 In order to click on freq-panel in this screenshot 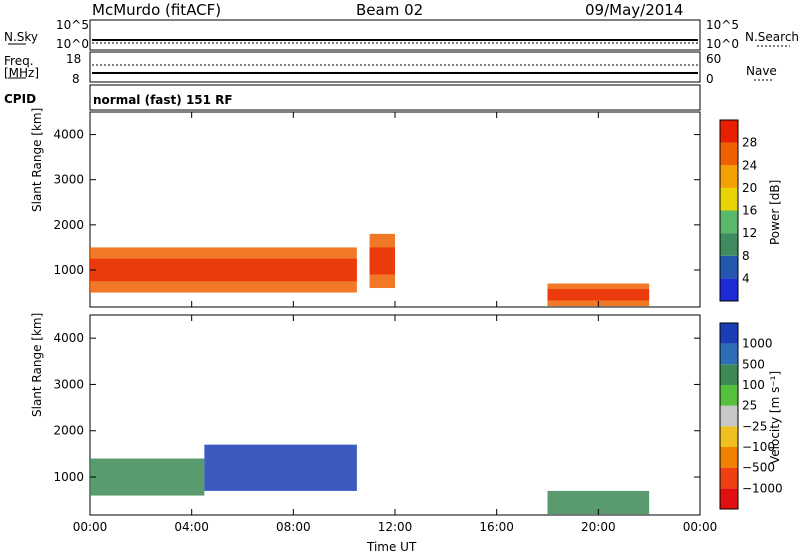, I will do `click(395, 67)`.